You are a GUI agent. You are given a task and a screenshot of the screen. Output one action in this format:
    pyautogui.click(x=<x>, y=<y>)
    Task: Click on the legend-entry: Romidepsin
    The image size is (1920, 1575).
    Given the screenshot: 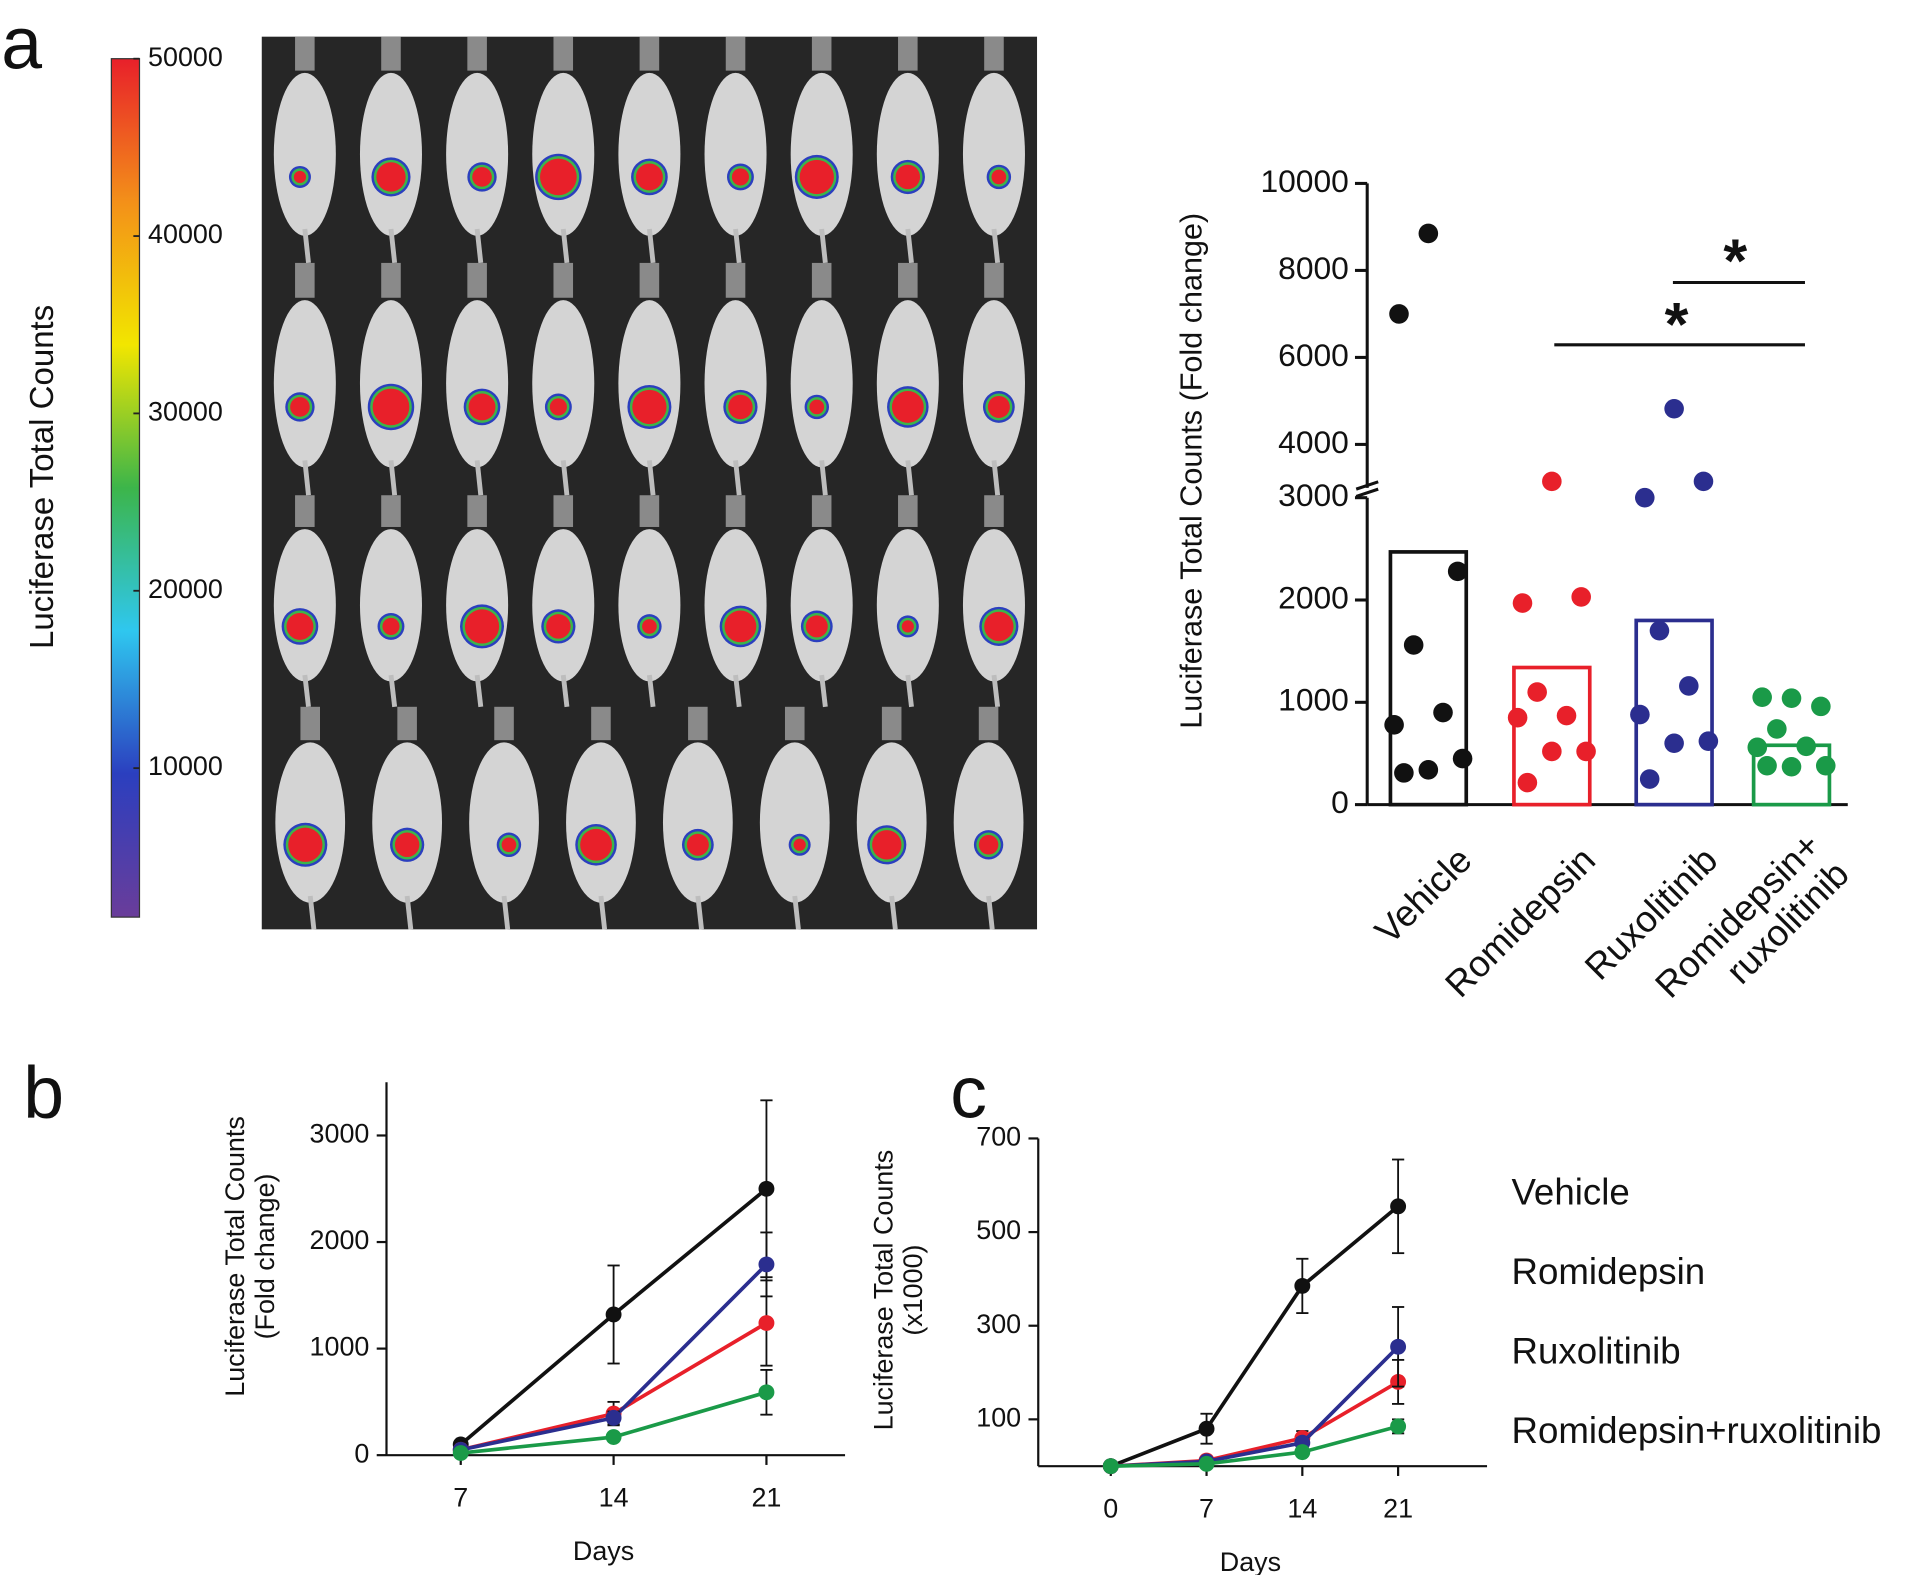 What is the action you would take?
    pyautogui.click(x=1608, y=1271)
    